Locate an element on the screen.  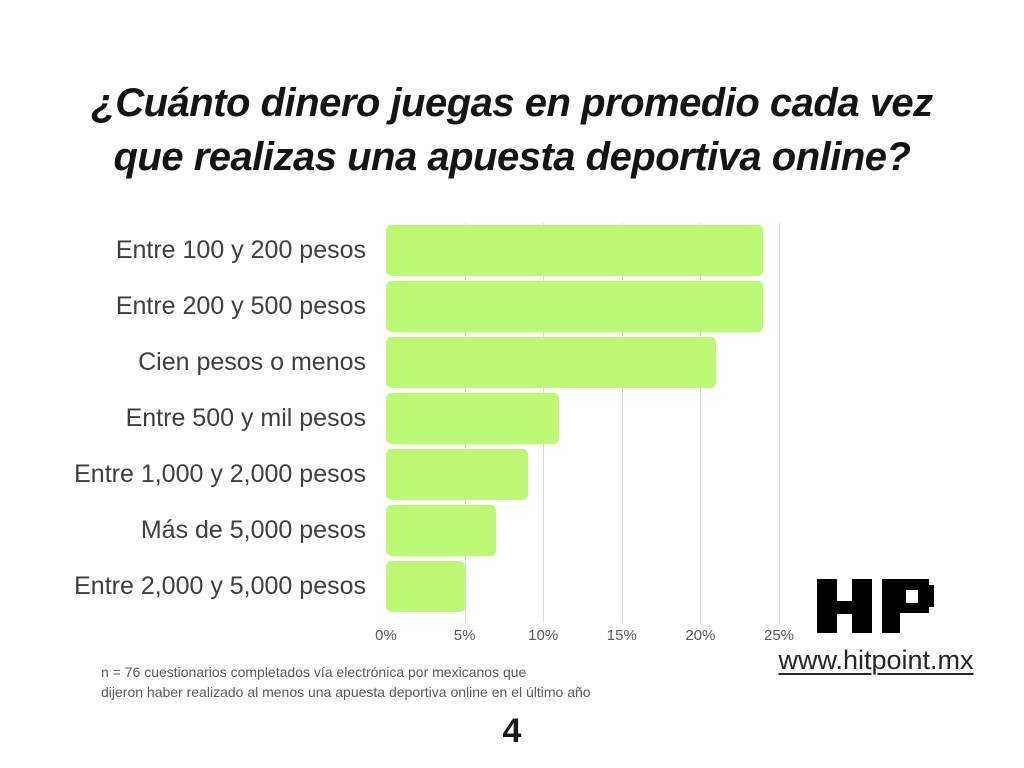
x-tick-label: 0% is located at coordinates (386, 635).